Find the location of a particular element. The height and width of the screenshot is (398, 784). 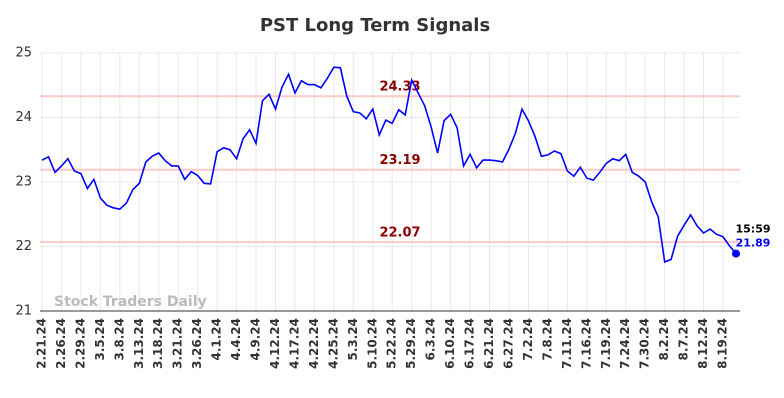

x-tick-label: 7.24.24 is located at coordinates (625, 343).